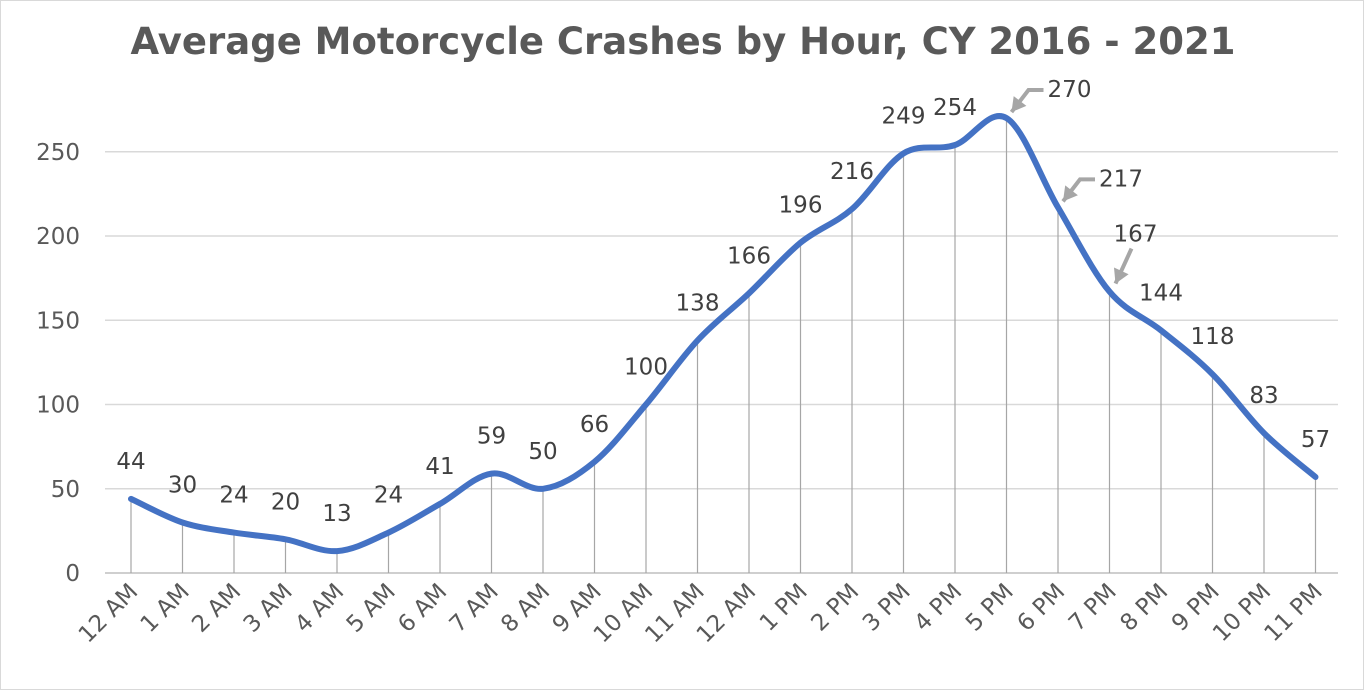  Describe the element at coordinates (525, 608) in the screenshot. I see `x-tick-label: 8 AM` at that location.